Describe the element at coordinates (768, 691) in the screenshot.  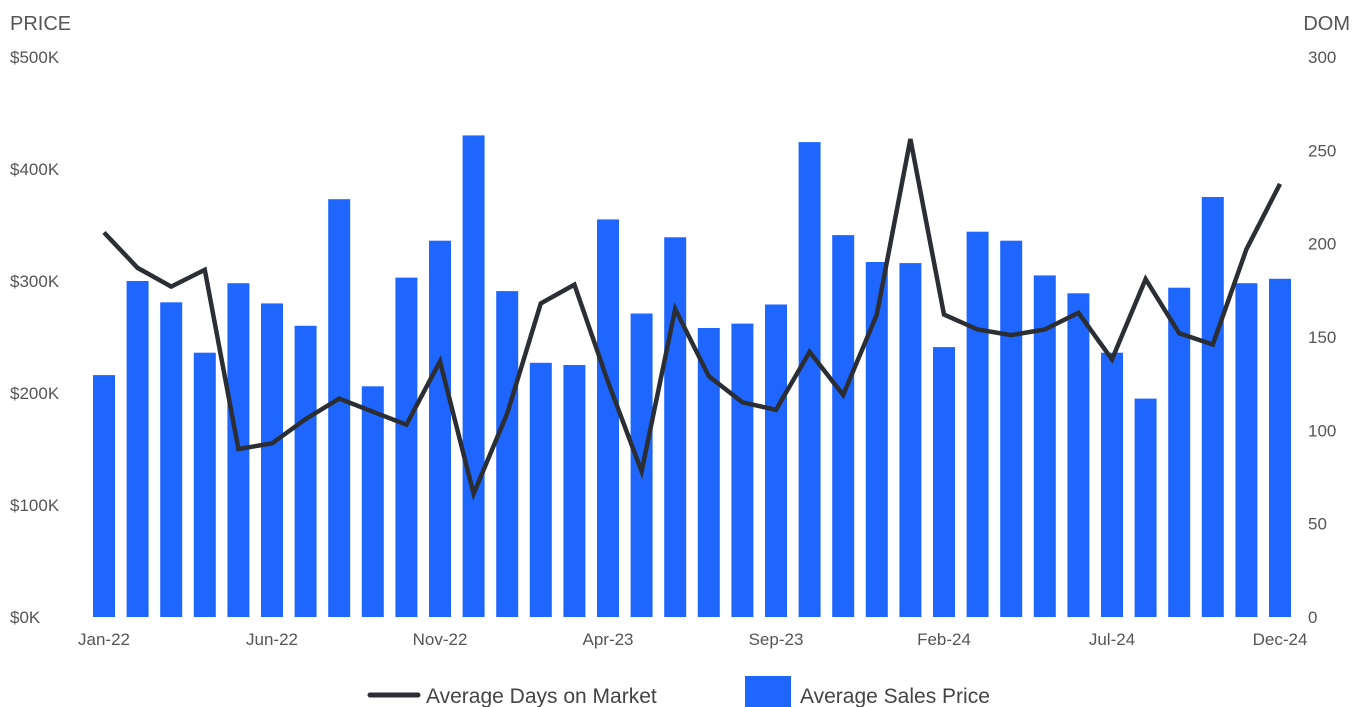
I see `legend-bar-swatch` at that location.